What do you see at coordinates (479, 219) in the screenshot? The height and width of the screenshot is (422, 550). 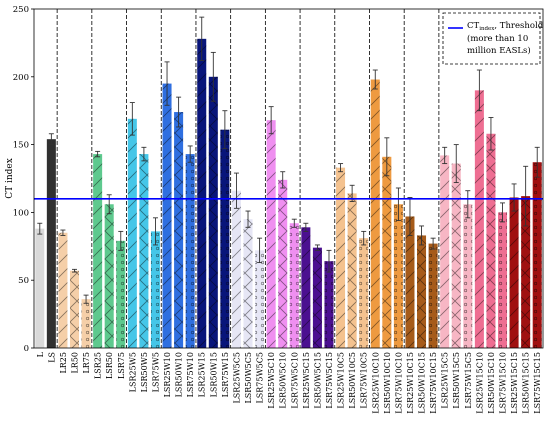 I see `bar-hatch-LSR25W15C10` at bounding box center [479, 219].